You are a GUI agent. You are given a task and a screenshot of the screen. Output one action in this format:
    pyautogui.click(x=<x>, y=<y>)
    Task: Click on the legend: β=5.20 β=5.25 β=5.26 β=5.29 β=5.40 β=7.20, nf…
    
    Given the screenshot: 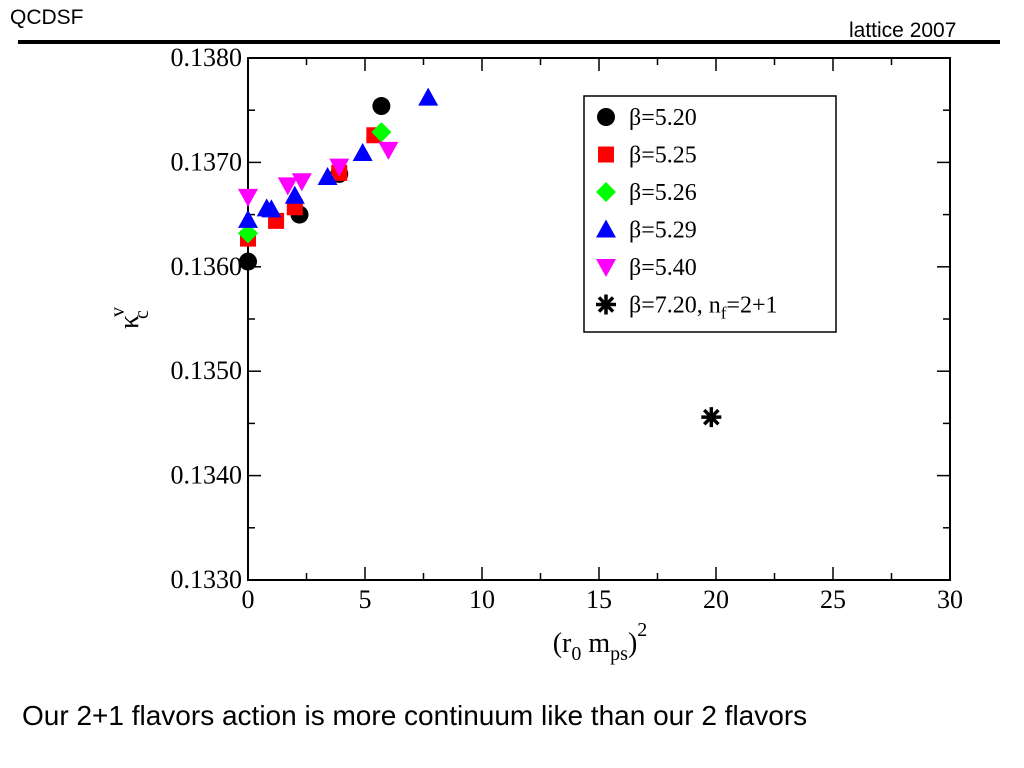 What is the action you would take?
    pyautogui.click(x=710, y=214)
    